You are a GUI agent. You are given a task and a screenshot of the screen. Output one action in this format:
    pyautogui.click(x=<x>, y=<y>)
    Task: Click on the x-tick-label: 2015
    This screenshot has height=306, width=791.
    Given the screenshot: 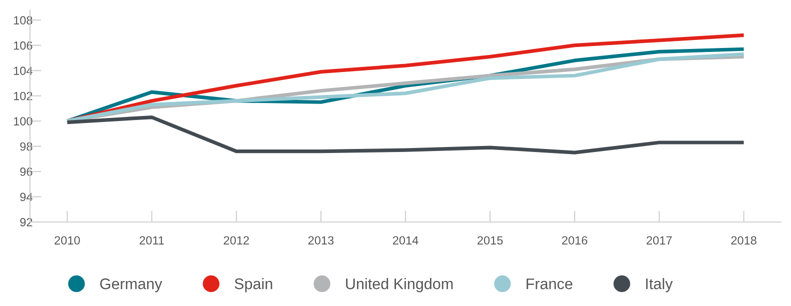 What is the action you would take?
    pyautogui.click(x=490, y=240)
    